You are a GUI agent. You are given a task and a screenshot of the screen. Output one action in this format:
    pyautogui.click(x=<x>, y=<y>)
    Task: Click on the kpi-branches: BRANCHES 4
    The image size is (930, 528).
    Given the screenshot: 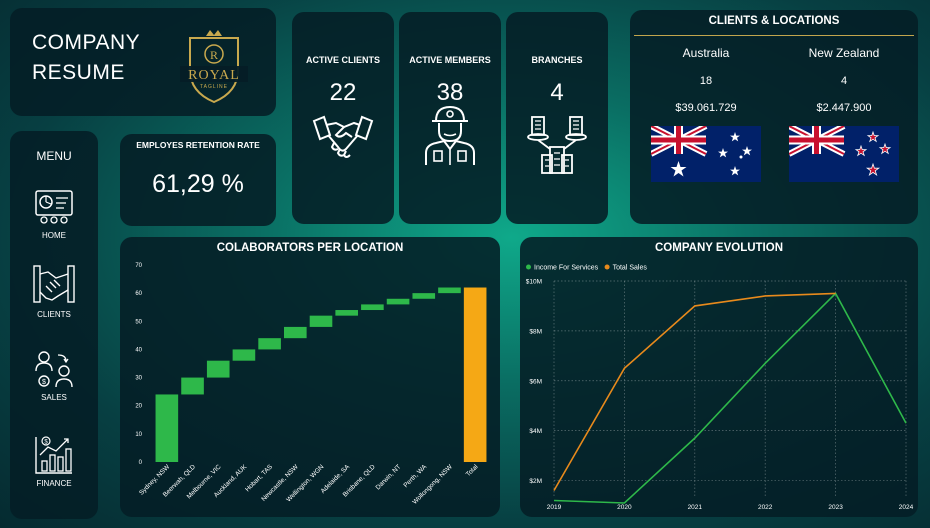 What is the action you would take?
    pyautogui.click(x=557, y=118)
    